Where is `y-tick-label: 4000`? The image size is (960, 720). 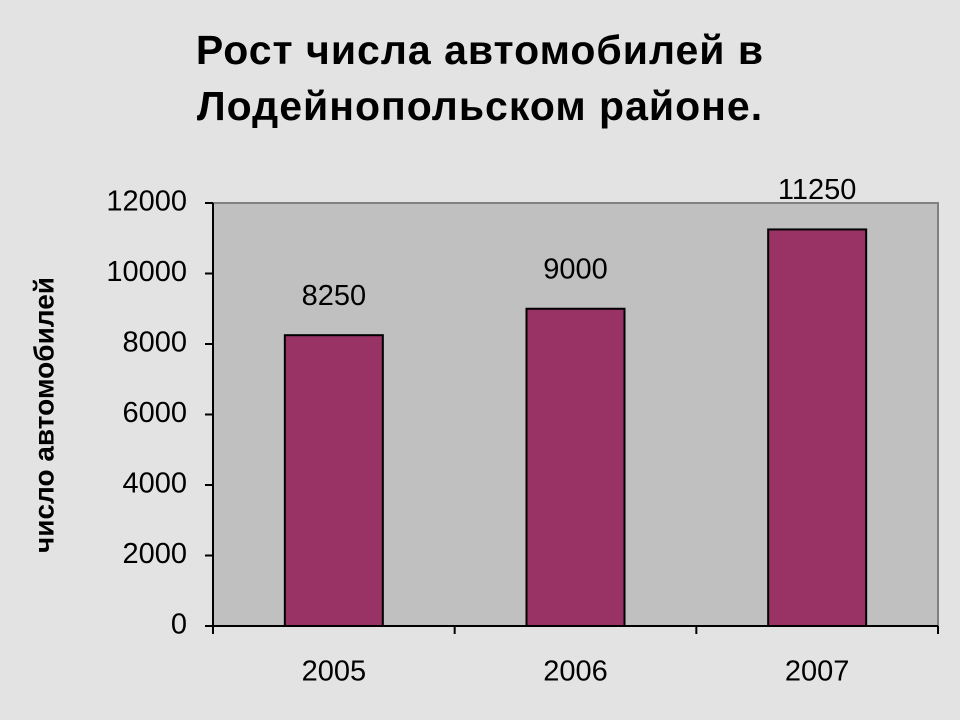
y-tick-label: 4000 is located at coordinates (154, 484).